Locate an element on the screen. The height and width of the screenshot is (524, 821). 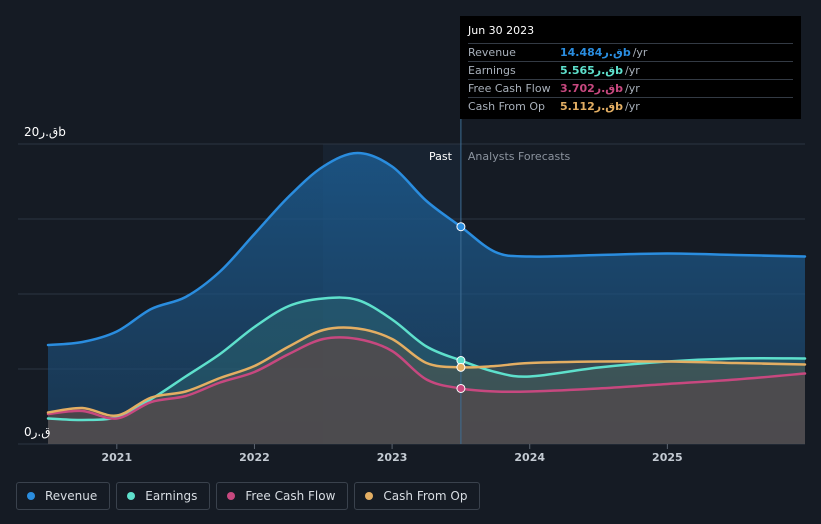
legend-label: Earnings is located at coordinates (171, 496).